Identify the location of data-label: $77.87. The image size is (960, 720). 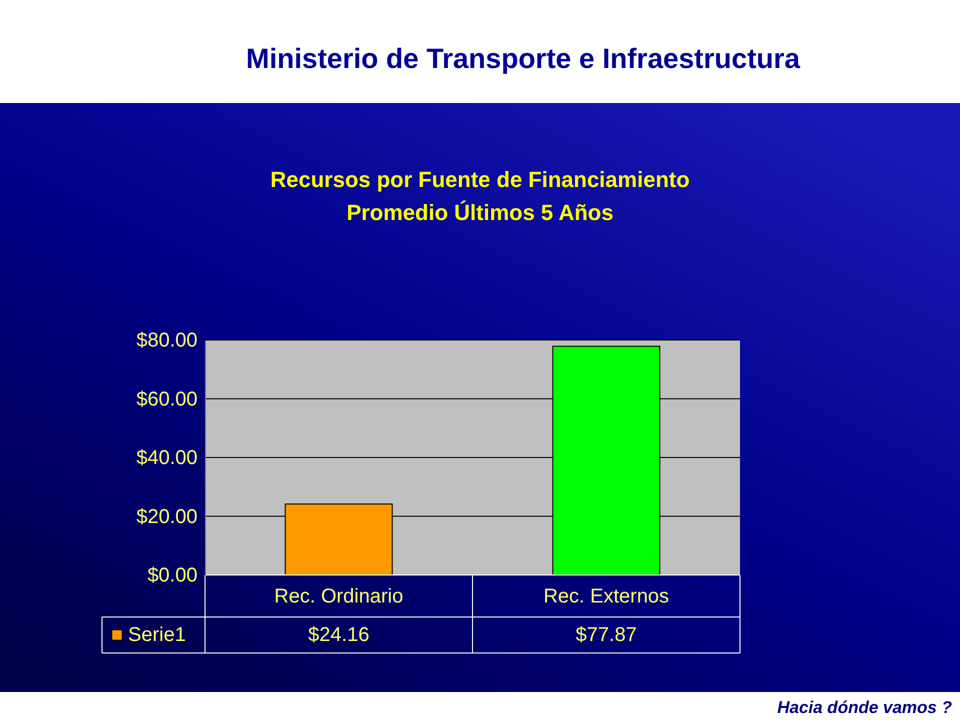
(606, 635).